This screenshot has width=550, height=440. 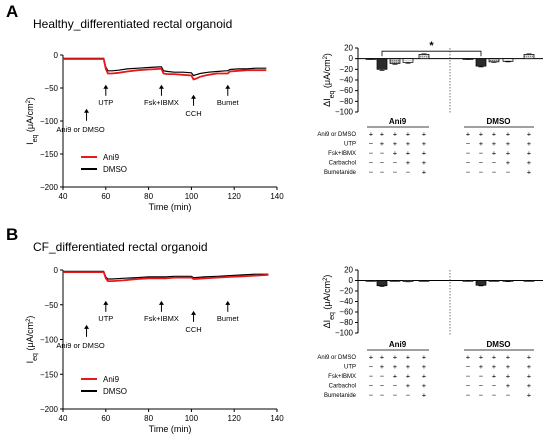 I want to click on x-tick-label: 100, so click(x=192, y=418).